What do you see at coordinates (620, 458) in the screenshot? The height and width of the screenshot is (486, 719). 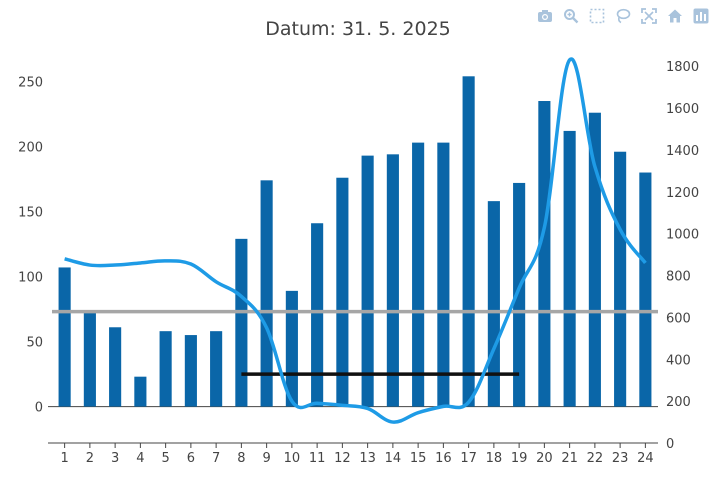 I see `x-tick-label: 23` at bounding box center [620, 458].